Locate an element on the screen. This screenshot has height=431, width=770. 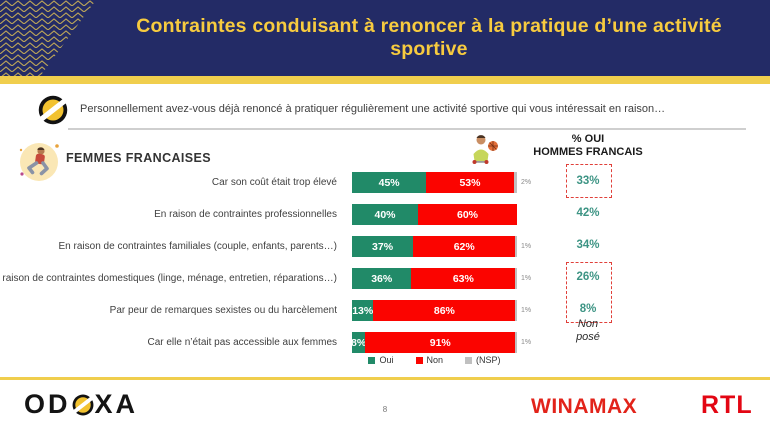
winamax-logo: WINAMAX is located at coordinates (584, 406).